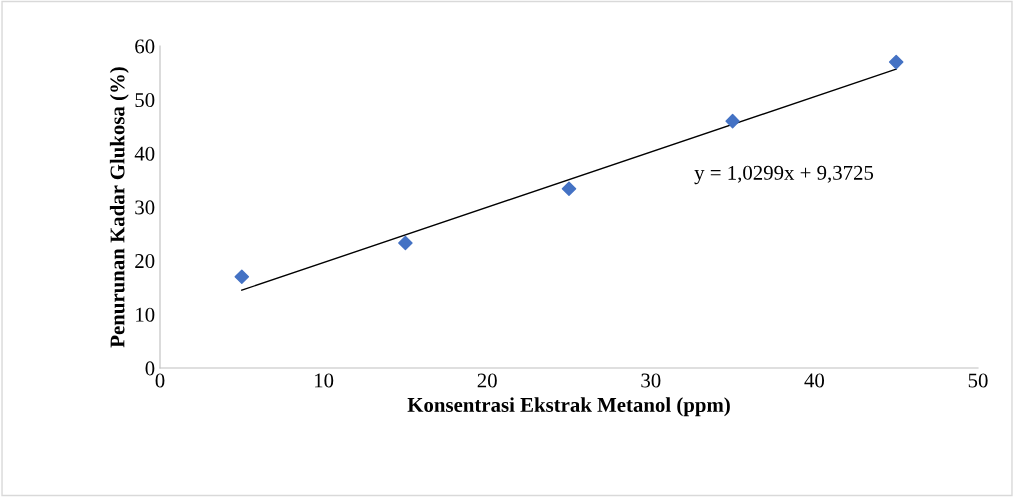 The image size is (1014, 497). Describe the element at coordinates (145, 261) in the screenshot. I see `y-tick-label: 20` at that location.